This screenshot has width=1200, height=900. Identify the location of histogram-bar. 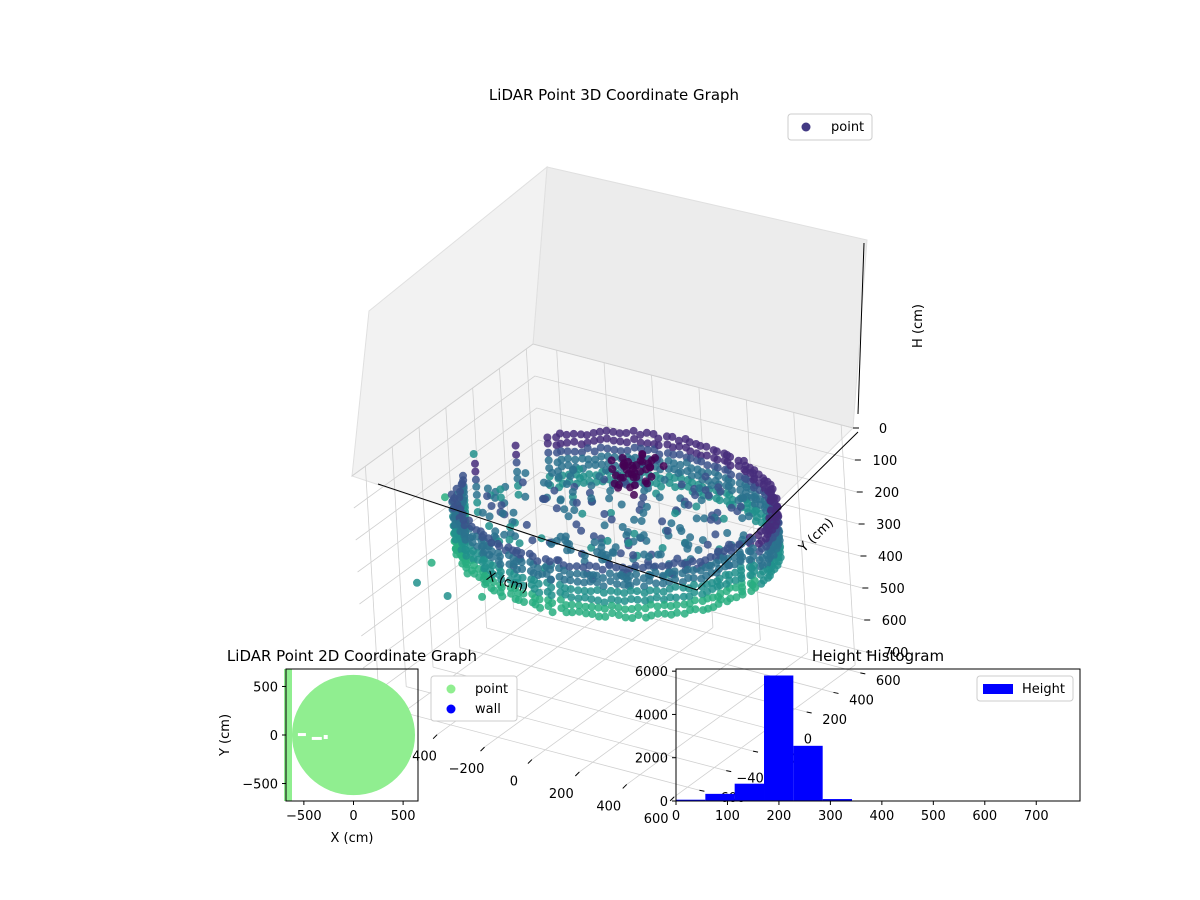
(808, 773).